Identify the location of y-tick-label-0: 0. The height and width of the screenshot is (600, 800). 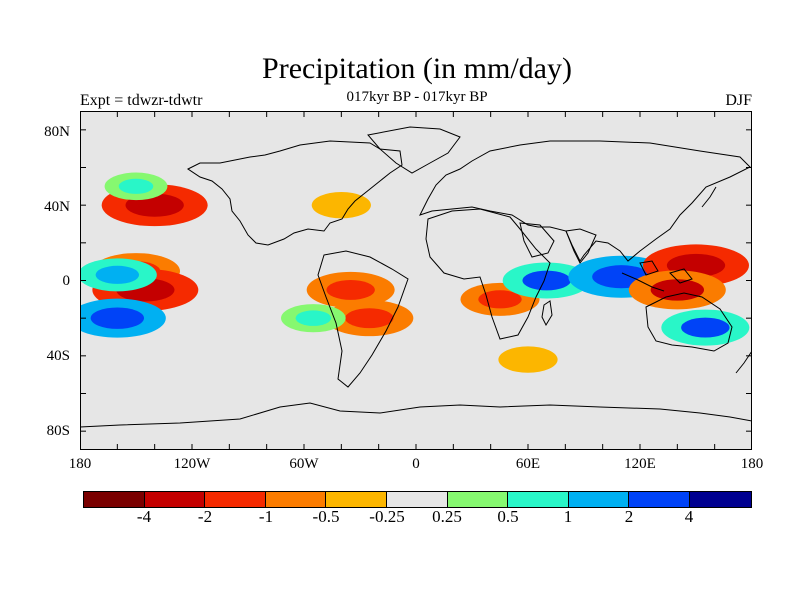
(66, 281).